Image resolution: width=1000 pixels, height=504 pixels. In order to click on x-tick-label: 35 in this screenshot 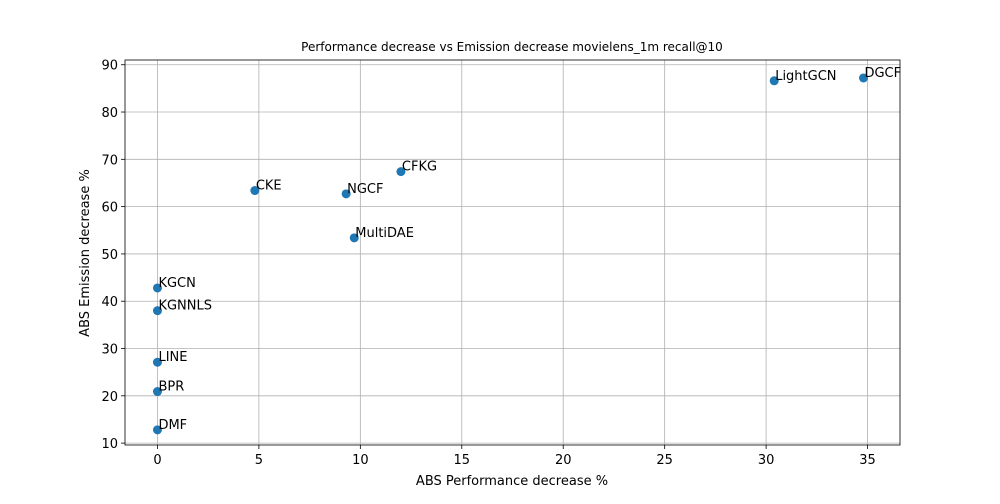, I will do `click(867, 460)`.